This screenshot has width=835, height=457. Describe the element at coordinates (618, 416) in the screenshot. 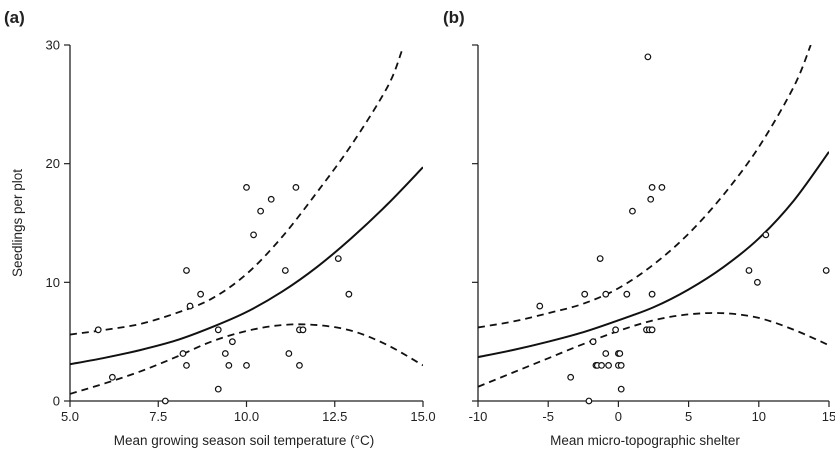

I see `panel-b-x-tick-label: 0` at that location.